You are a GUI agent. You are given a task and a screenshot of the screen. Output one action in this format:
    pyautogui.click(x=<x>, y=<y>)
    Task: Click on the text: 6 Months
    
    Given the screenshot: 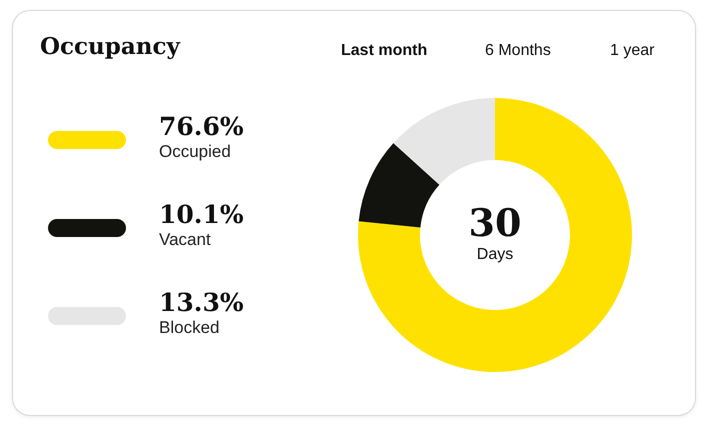 What is the action you would take?
    pyautogui.click(x=518, y=51)
    